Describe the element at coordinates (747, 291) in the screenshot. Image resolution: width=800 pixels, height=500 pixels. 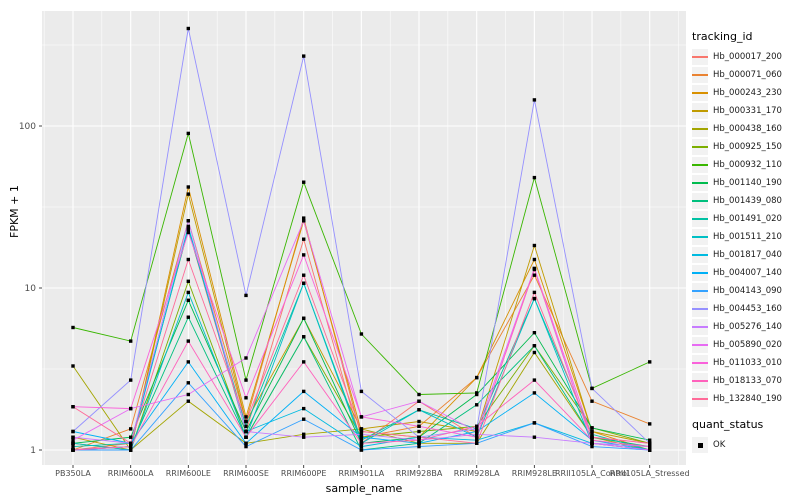
I see `legend-item-label: Hb_004143_090` at that location.